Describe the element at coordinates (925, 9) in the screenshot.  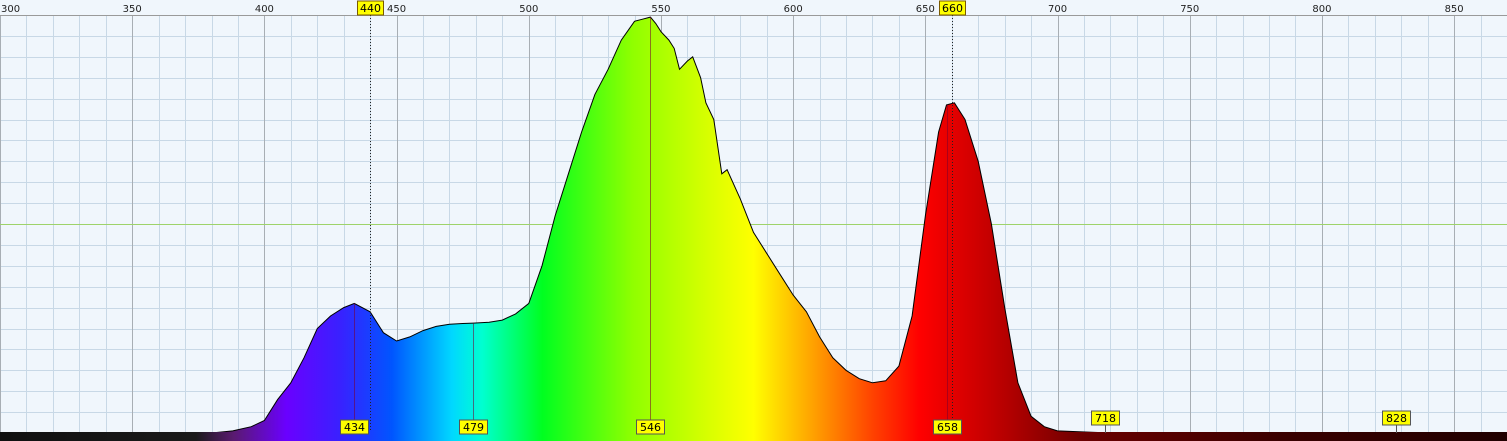
I see `x-tick-label: 650` at that location.